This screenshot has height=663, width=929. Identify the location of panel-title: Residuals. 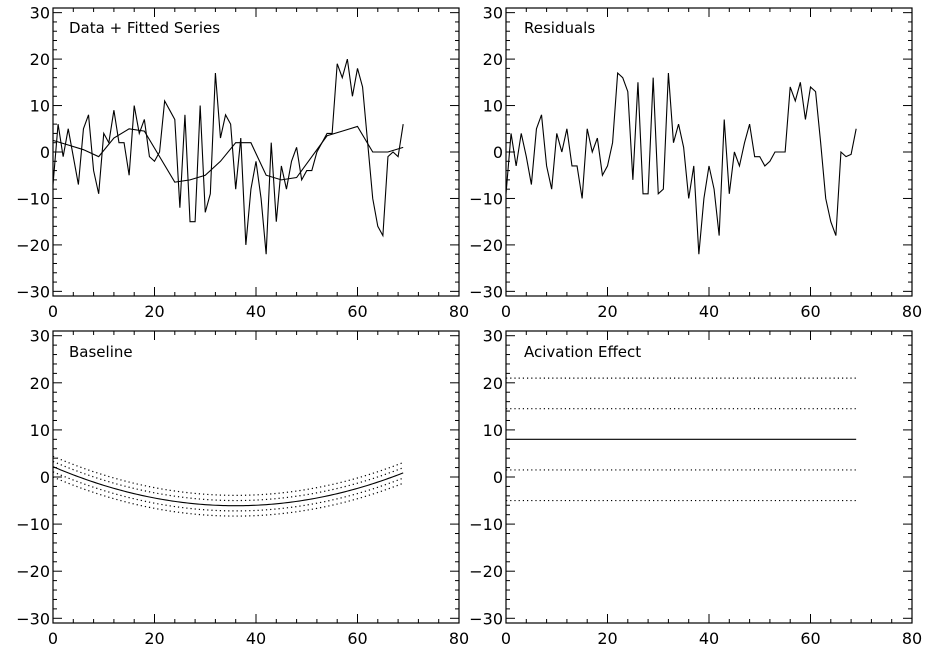
(559, 28).